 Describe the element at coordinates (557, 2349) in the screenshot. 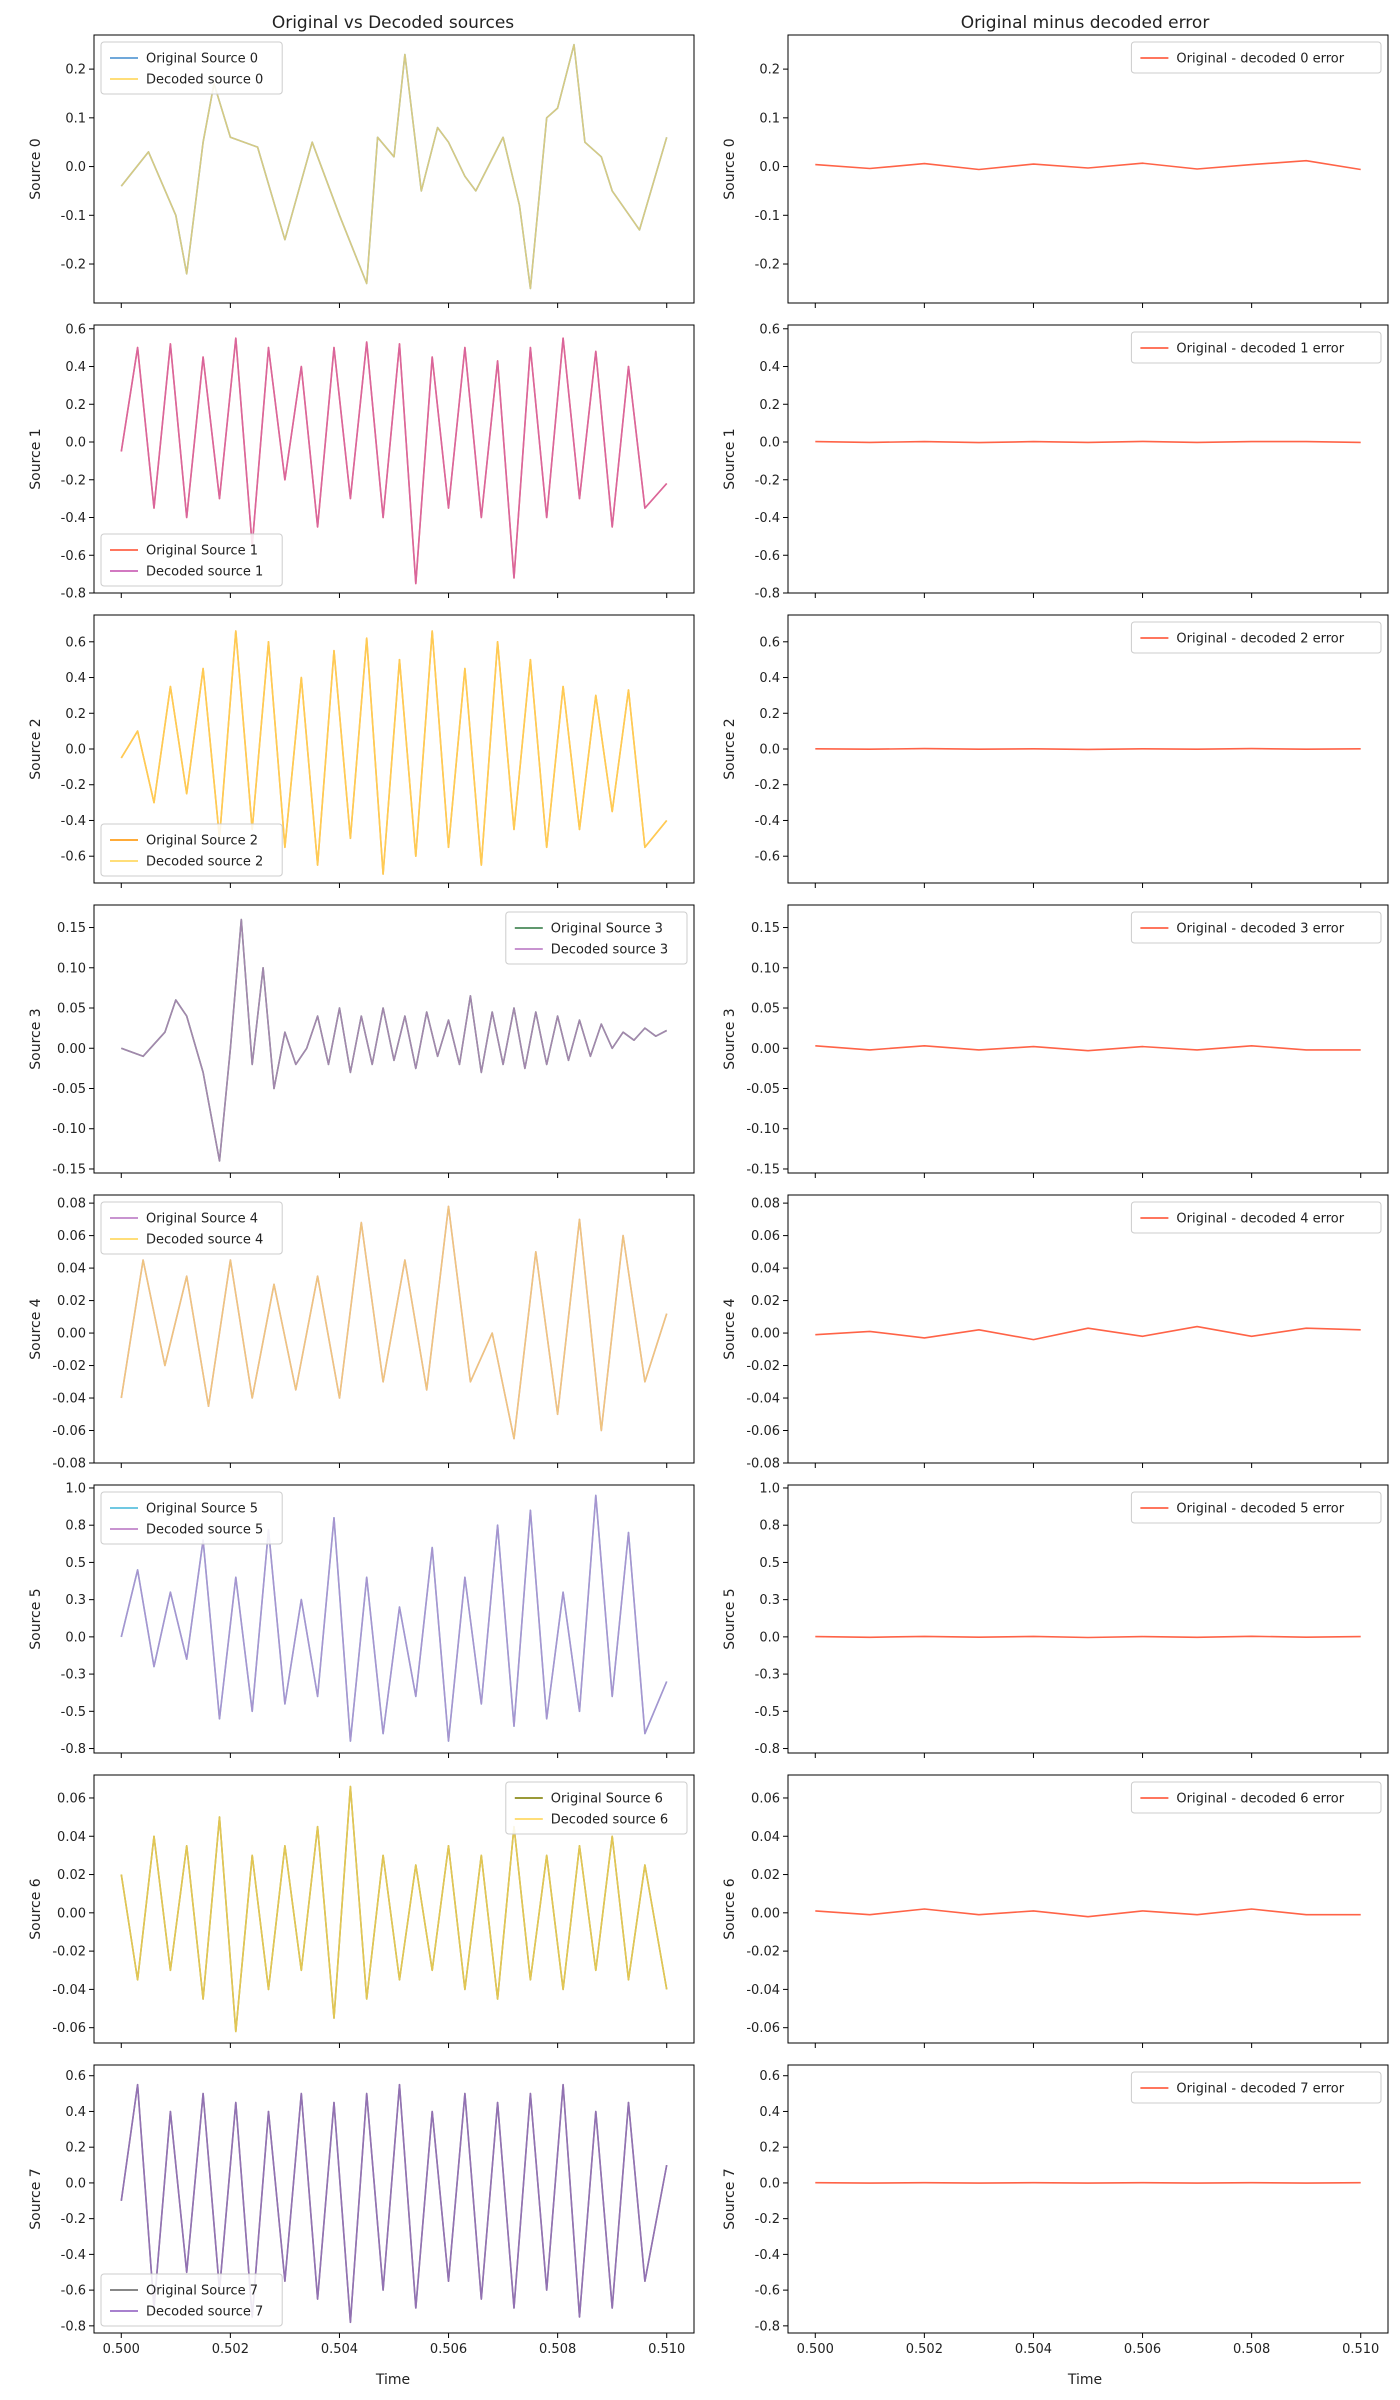

I see `x-tick-label: 0.508` at that location.